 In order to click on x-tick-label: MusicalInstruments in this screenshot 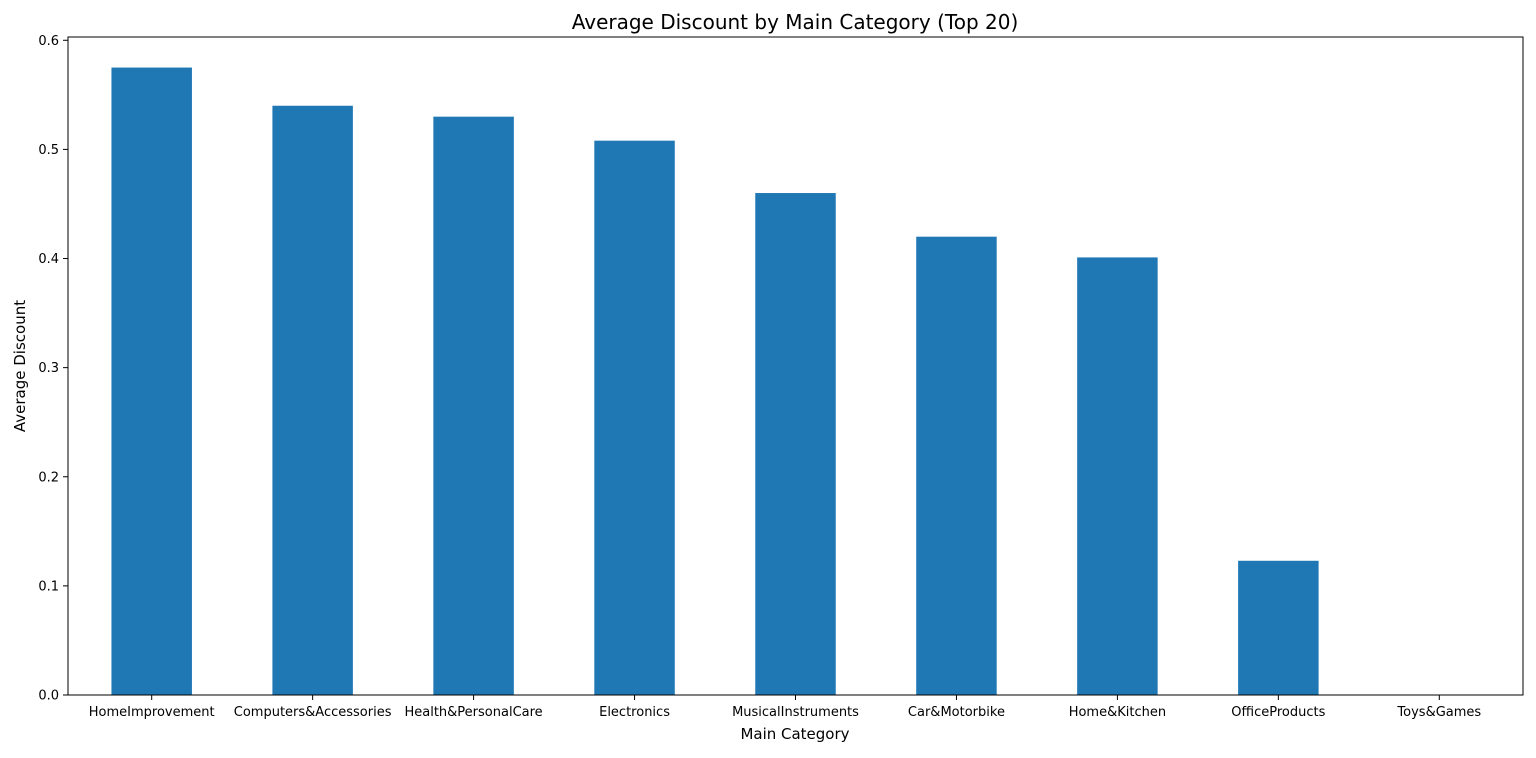, I will do `click(795, 712)`.